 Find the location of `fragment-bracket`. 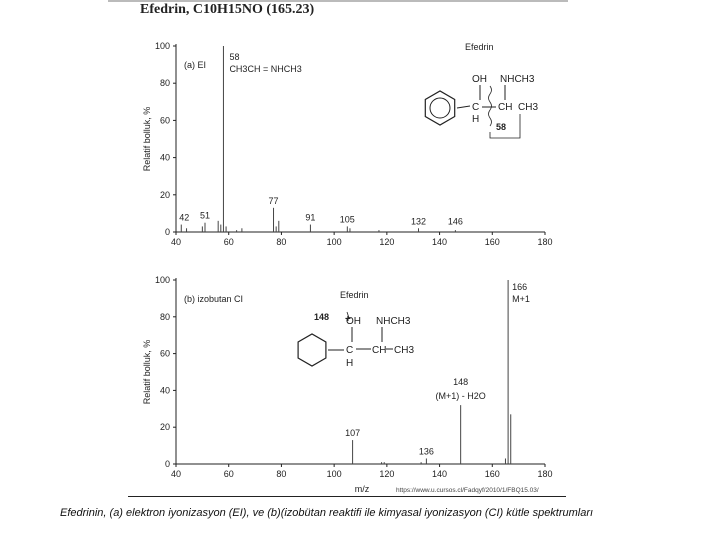

fragment-bracket is located at coordinates (505, 126).